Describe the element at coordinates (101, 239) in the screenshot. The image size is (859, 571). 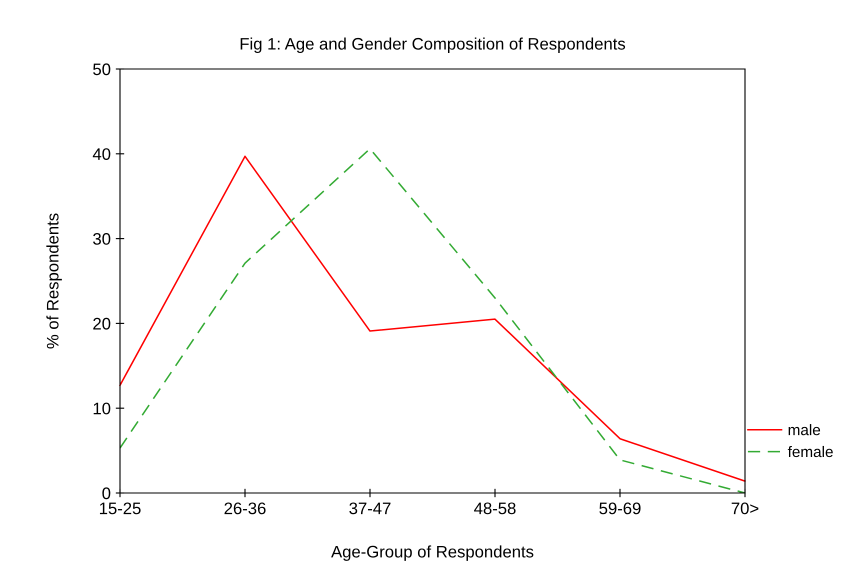
I see `y-tick-label: 30` at that location.